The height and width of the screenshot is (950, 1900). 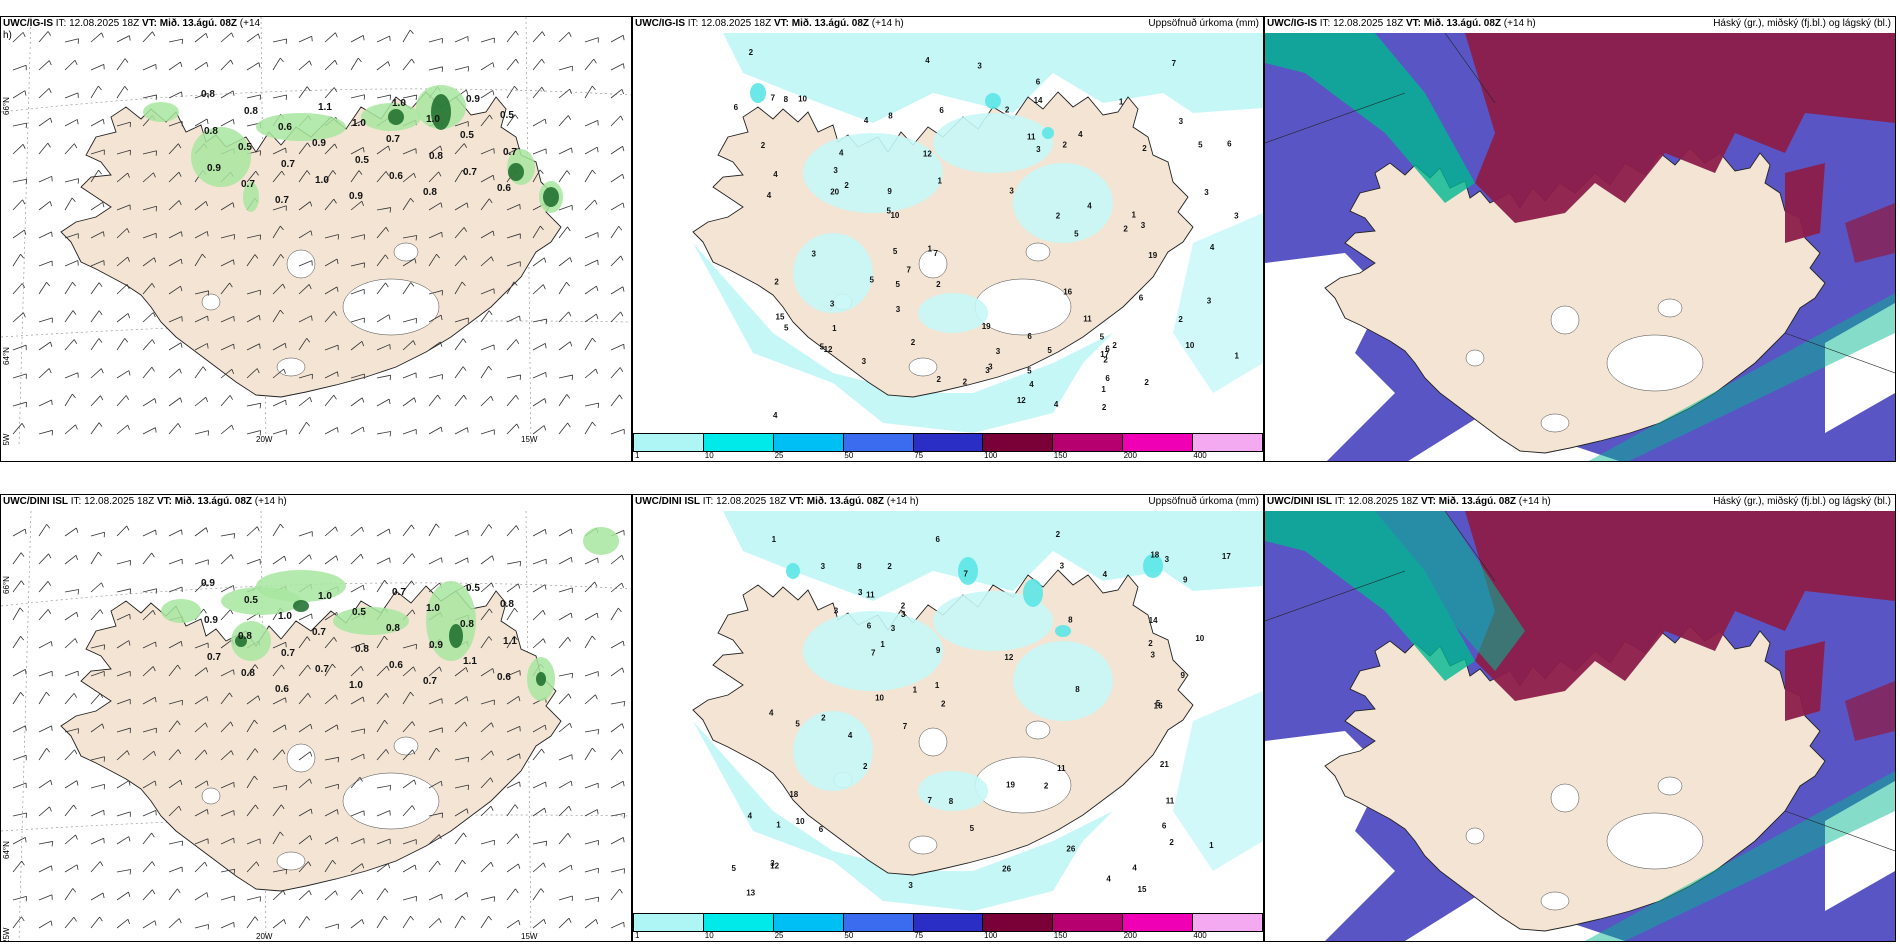 What do you see at coordinates (1174, 63) in the screenshot?
I see `precip-value-label: 7` at bounding box center [1174, 63].